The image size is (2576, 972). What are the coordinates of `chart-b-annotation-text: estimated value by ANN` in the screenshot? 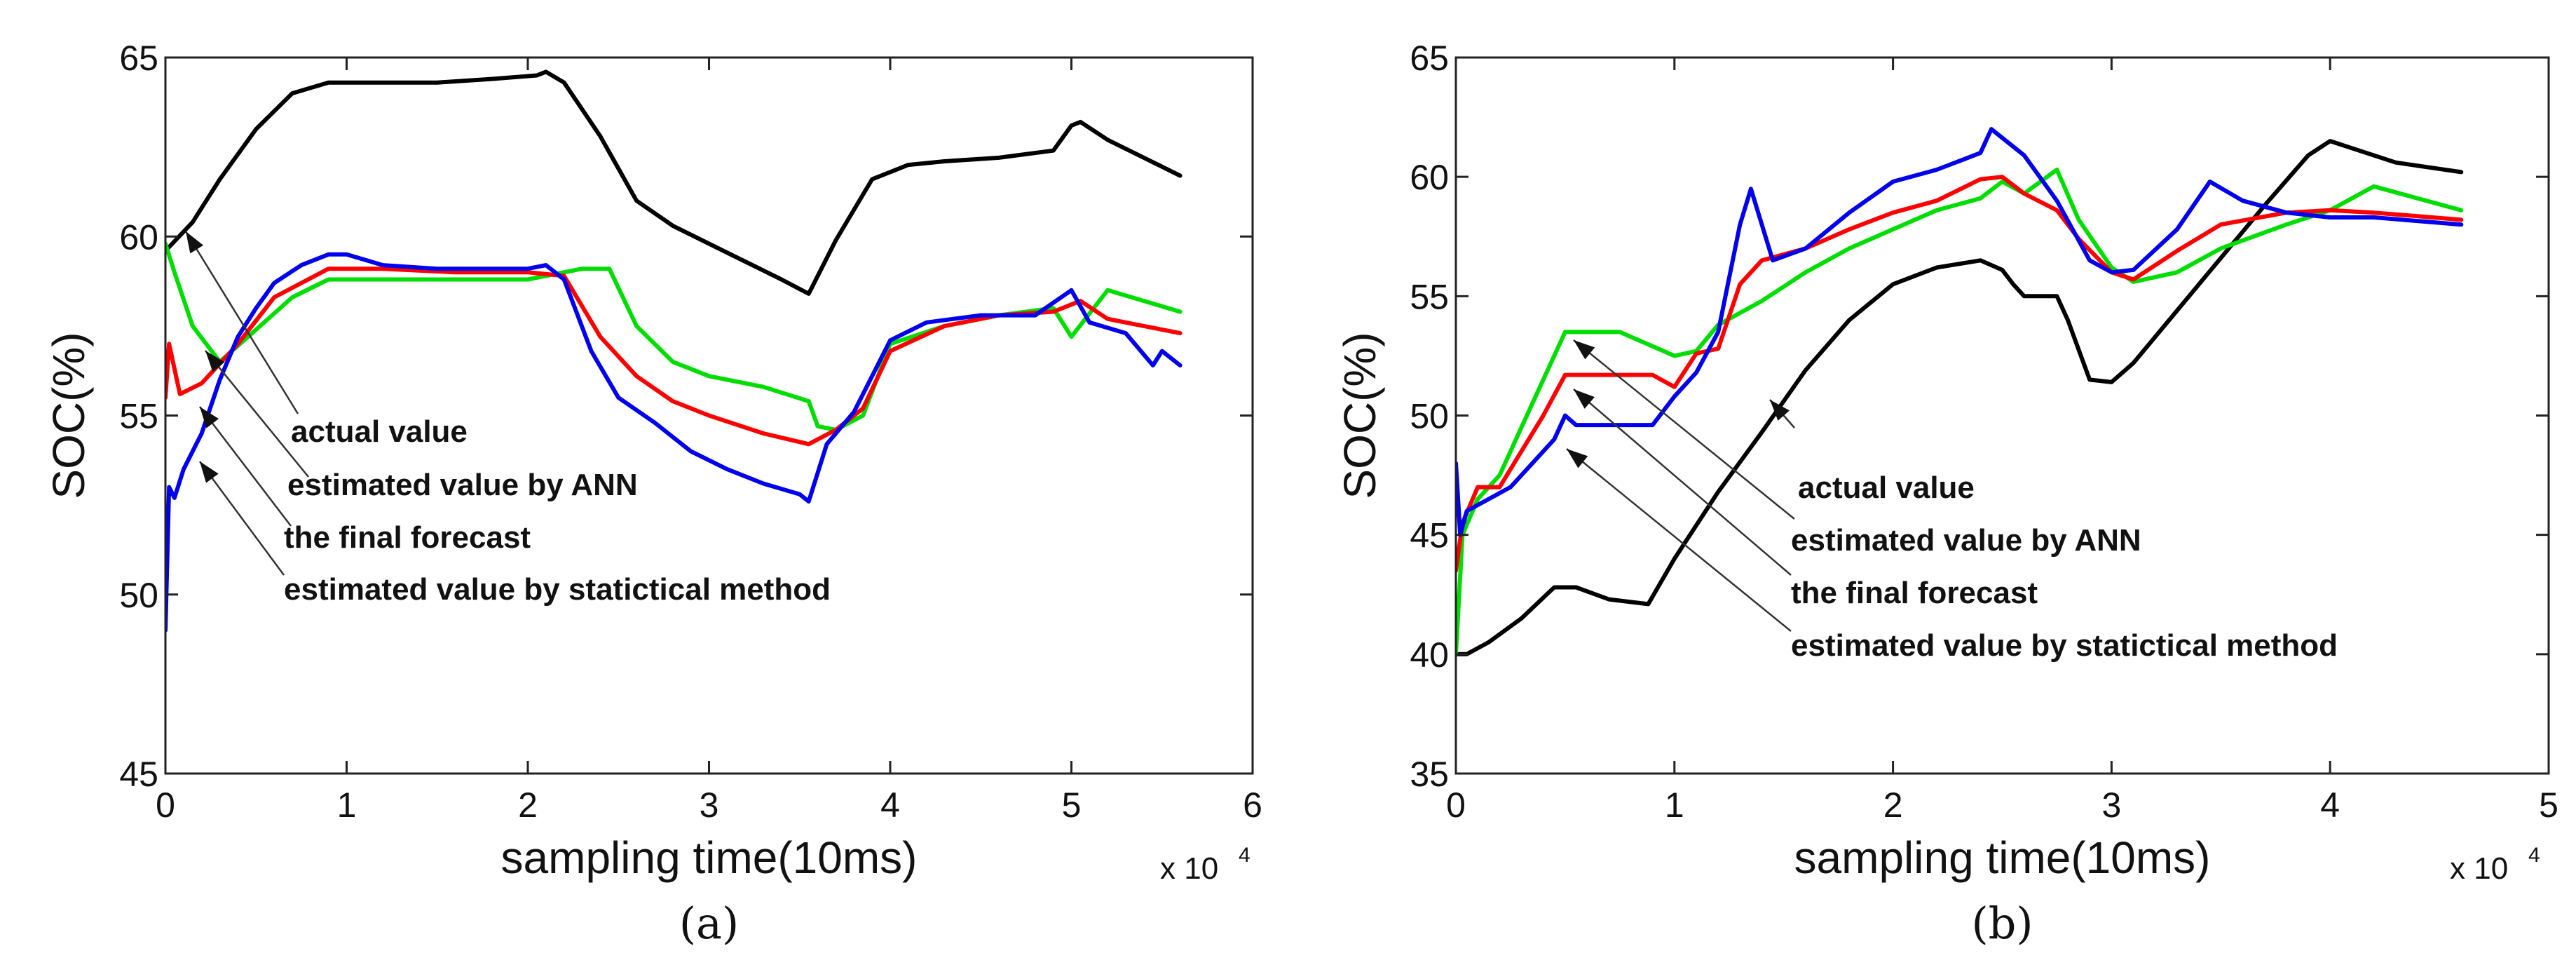 It's located at (1966, 540).